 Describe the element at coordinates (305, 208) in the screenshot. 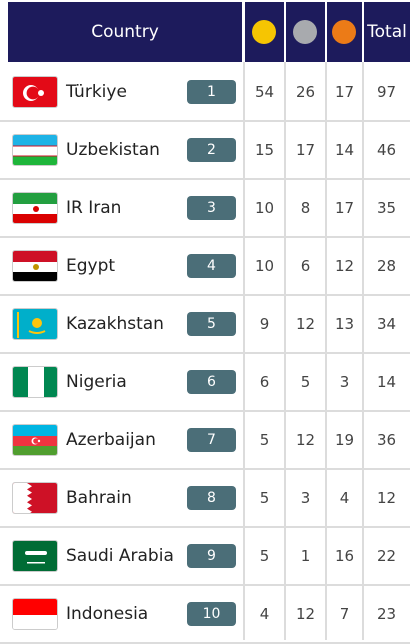

I see `silver-count: 8` at that location.